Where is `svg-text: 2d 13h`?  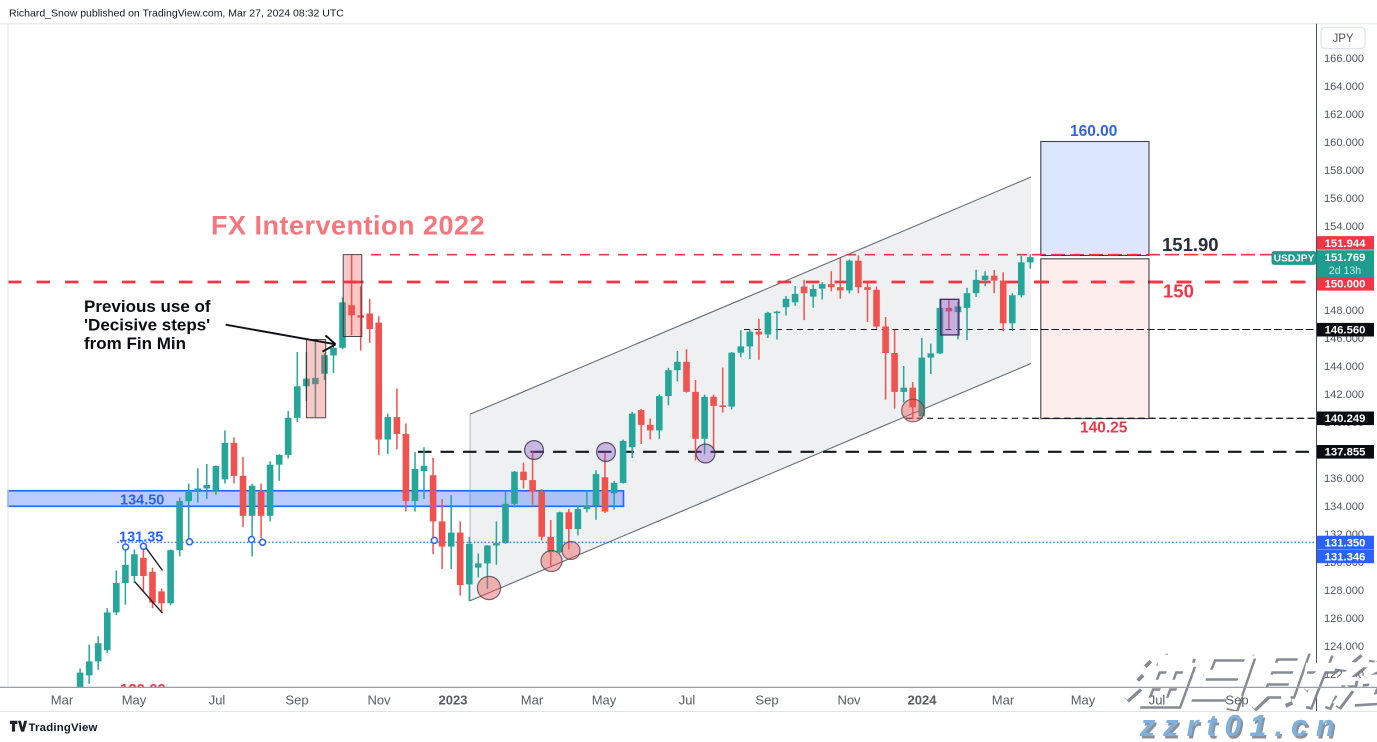 svg-text: 2d 13h is located at coordinates (1345, 271).